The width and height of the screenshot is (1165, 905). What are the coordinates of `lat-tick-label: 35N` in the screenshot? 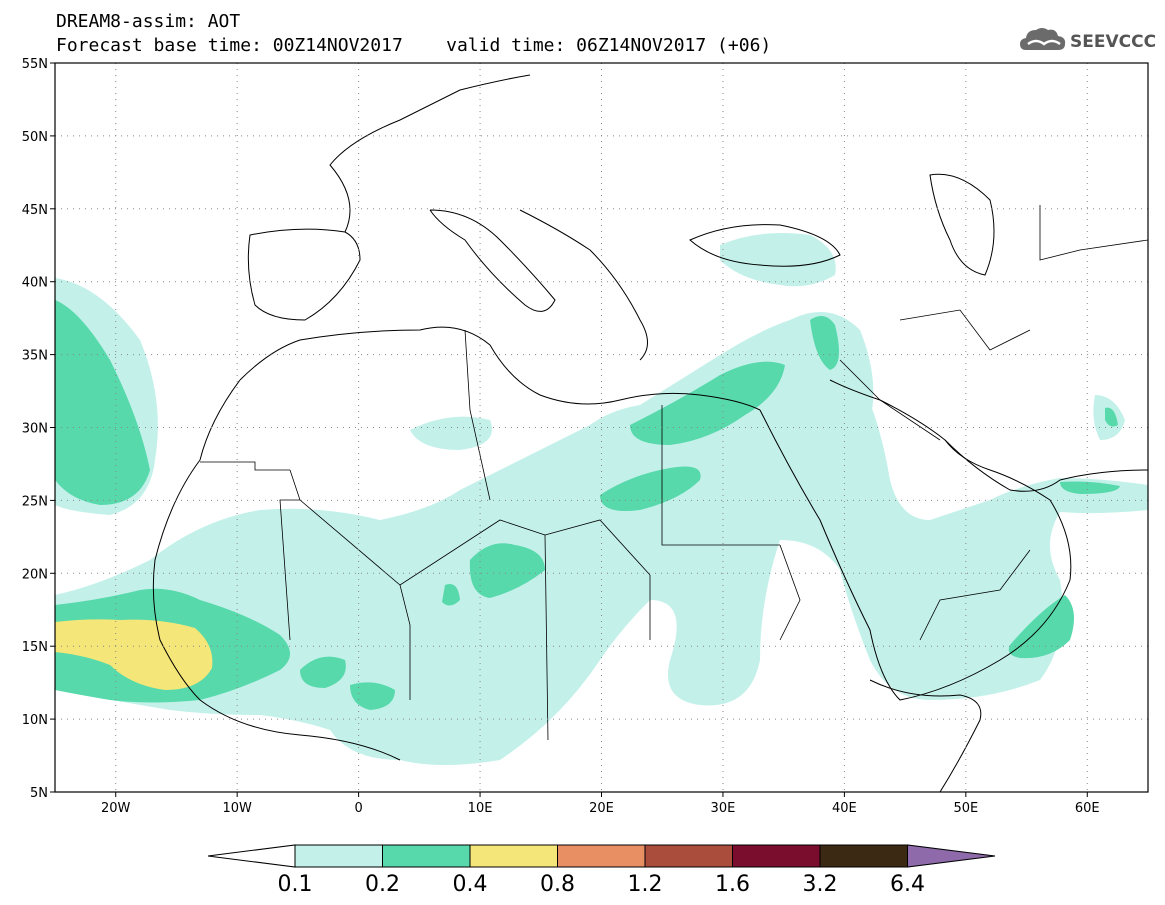 It's located at (35, 356).